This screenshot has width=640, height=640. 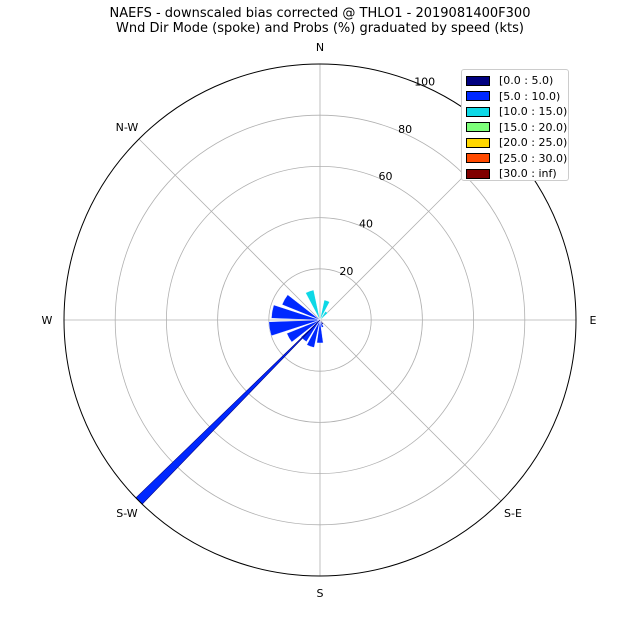 What do you see at coordinates (47, 320) in the screenshot?
I see `direction-label-w: W` at bounding box center [47, 320].